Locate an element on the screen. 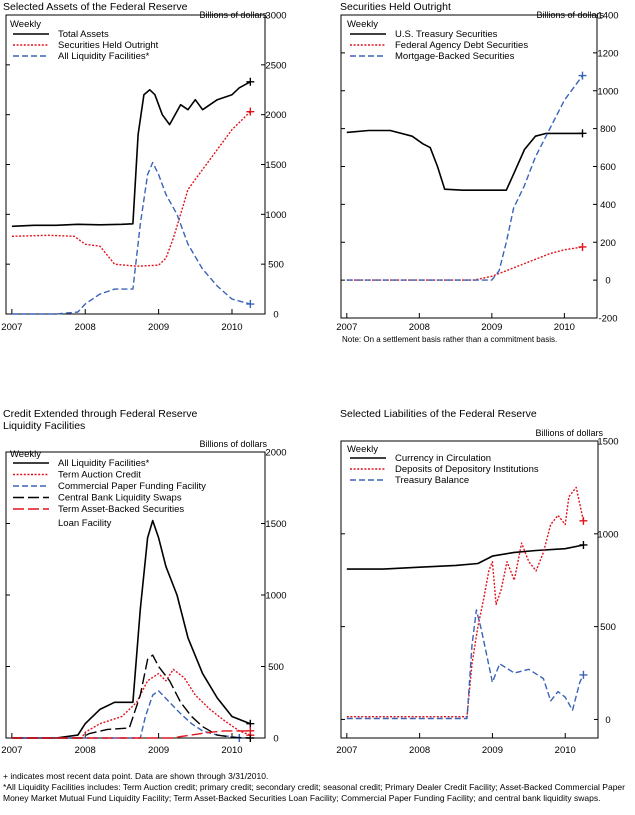  legend-label: Total Assets is located at coordinates (83, 34).